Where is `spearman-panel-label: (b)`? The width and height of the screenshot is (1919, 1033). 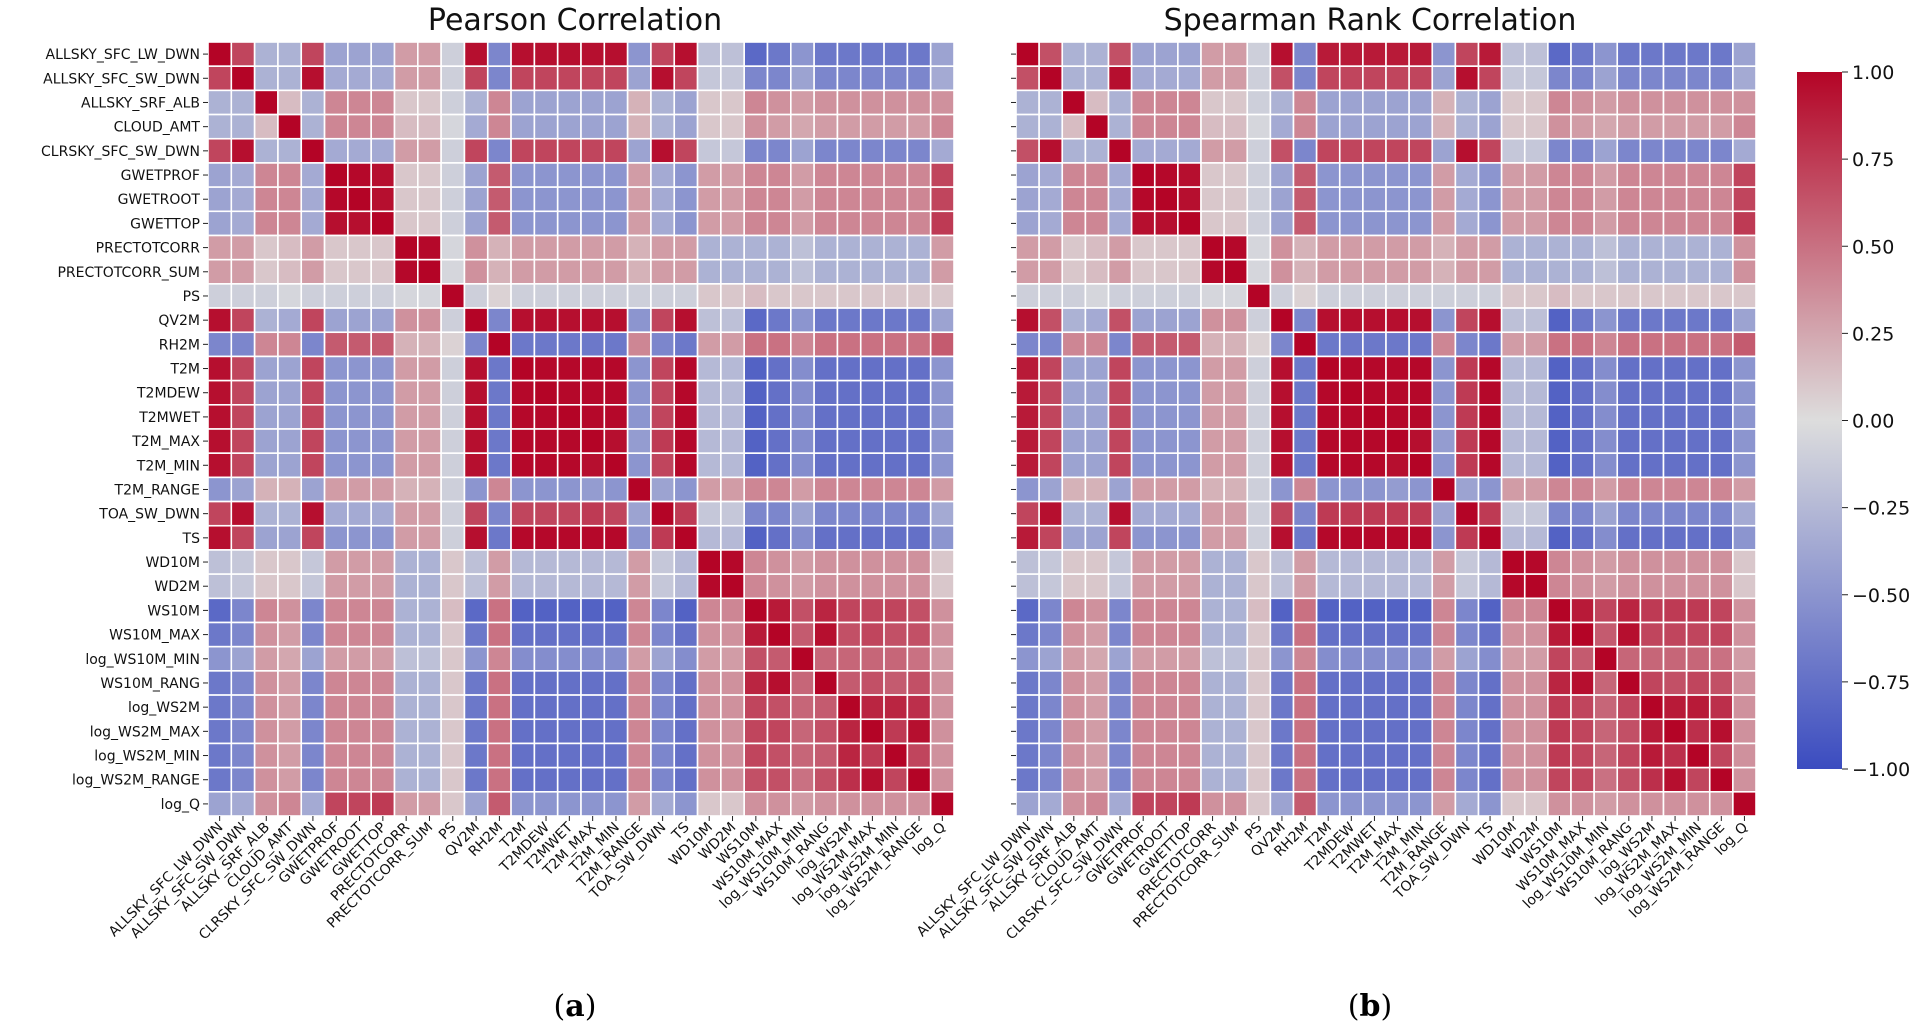
spearman-panel-label: (b) is located at coordinates (1370, 1006).